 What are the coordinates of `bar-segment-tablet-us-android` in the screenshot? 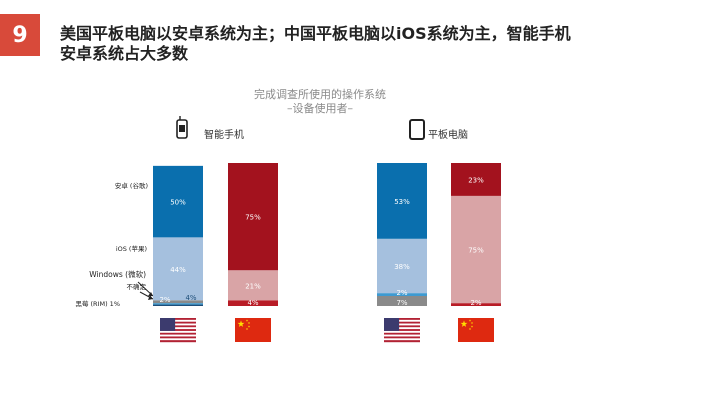 It's located at (402, 201).